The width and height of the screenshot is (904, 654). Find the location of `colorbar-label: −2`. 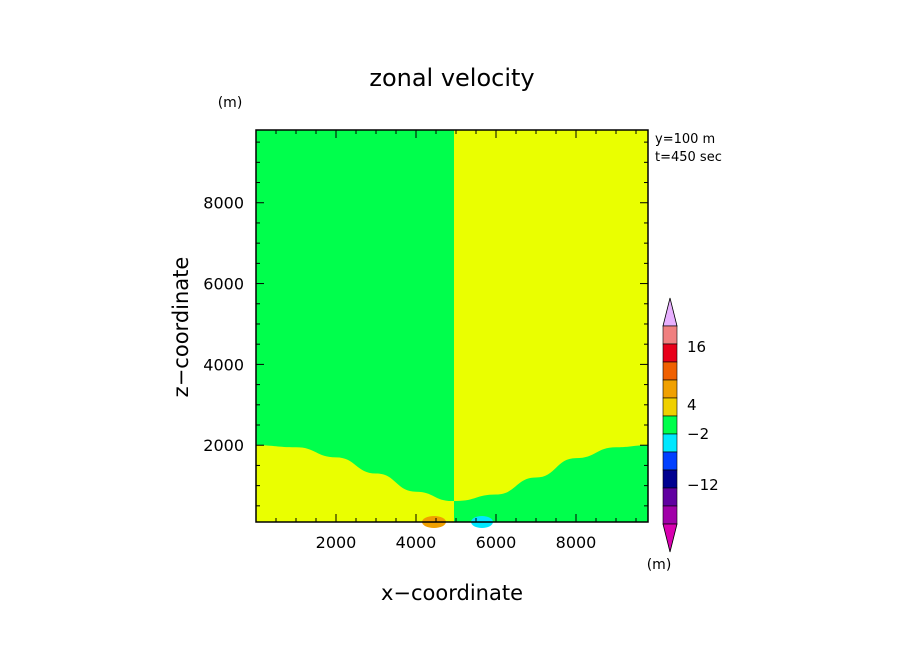

colorbar-label: −2 is located at coordinates (698, 434).